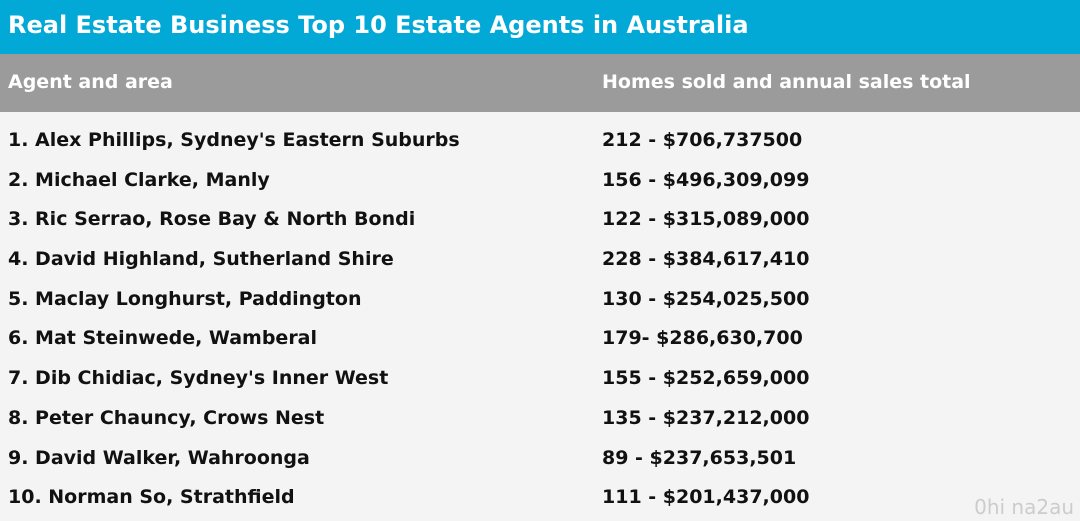 The height and width of the screenshot is (521, 1080). Describe the element at coordinates (706, 497) in the screenshot. I see `table-cell: 111 - $201,437,000` at that location.